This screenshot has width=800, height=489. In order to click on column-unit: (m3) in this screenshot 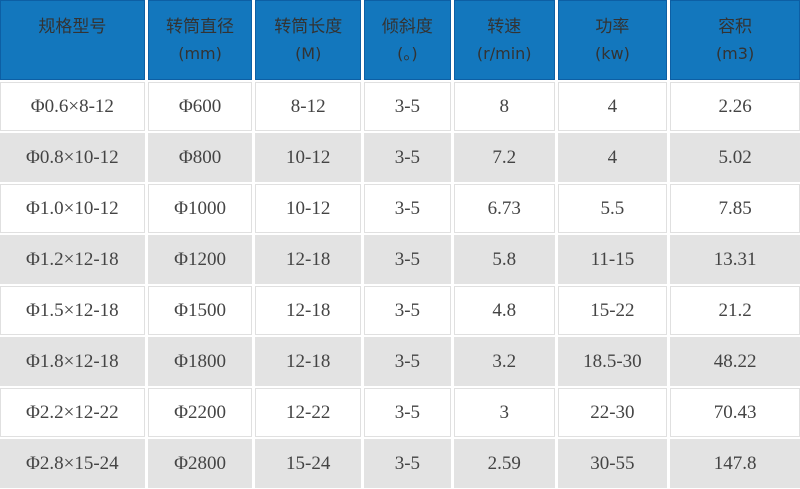, I will do `click(735, 53)`.